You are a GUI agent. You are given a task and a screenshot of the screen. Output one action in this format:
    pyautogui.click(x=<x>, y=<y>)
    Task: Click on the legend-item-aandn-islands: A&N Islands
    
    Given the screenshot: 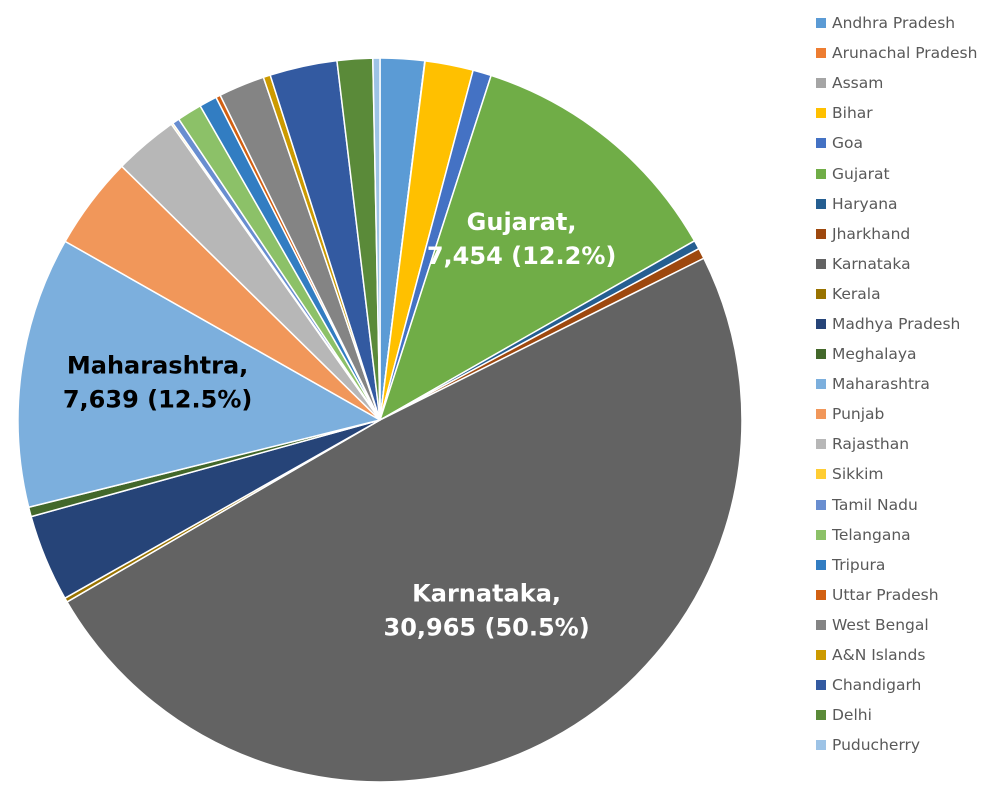 What is the action you would take?
    pyautogui.click(x=908, y=655)
    